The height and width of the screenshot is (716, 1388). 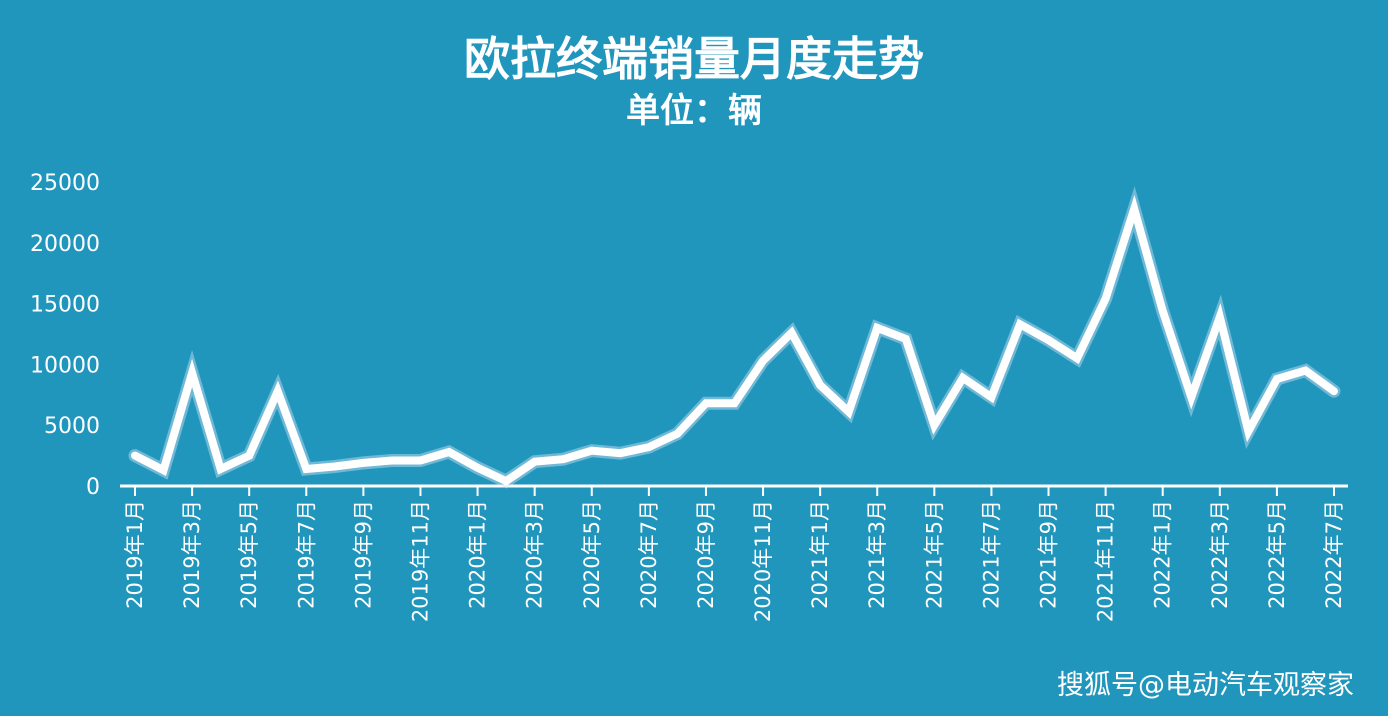 What do you see at coordinates (65, 183) in the screenshot?
I see `y-tick-label: 25000` at bounding box center [65, 183].